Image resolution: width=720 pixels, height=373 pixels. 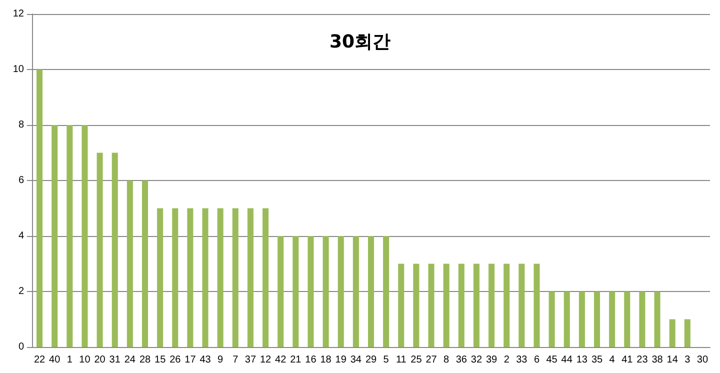 I want to click on x-tick-label: 18, so click(x=326, y=360).